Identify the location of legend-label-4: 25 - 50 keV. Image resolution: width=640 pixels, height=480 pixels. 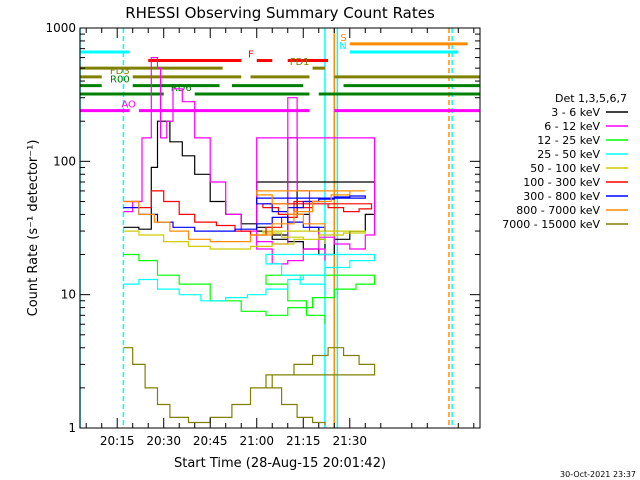
(568, 154).